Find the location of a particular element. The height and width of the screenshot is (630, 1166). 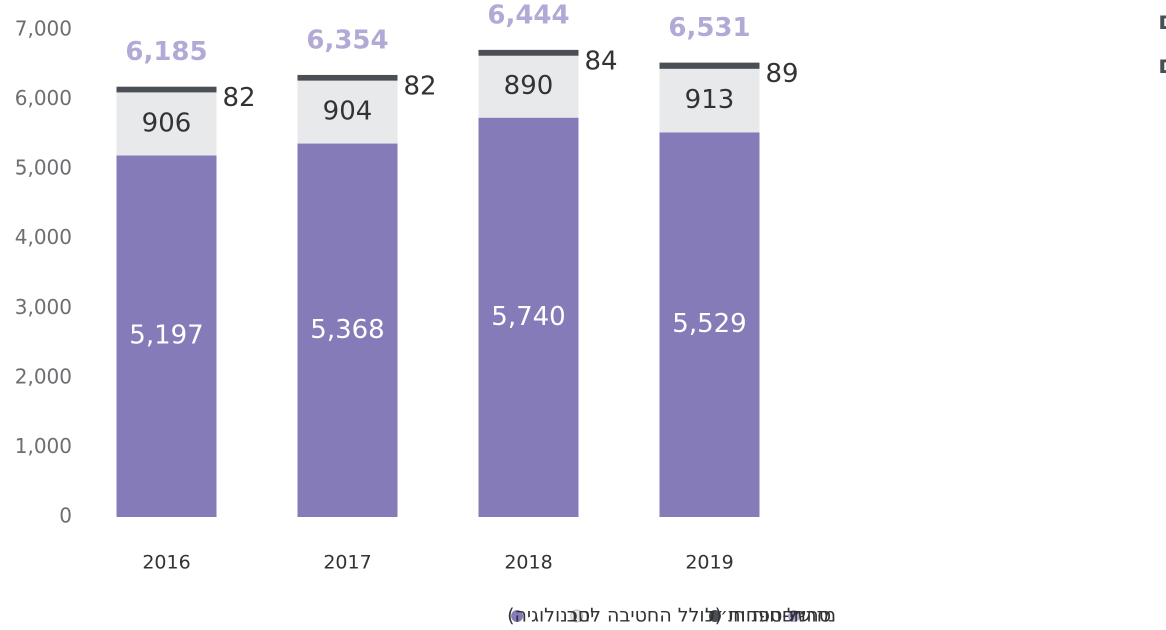

value-label: 5,740 is located at coordinates (528, 317).